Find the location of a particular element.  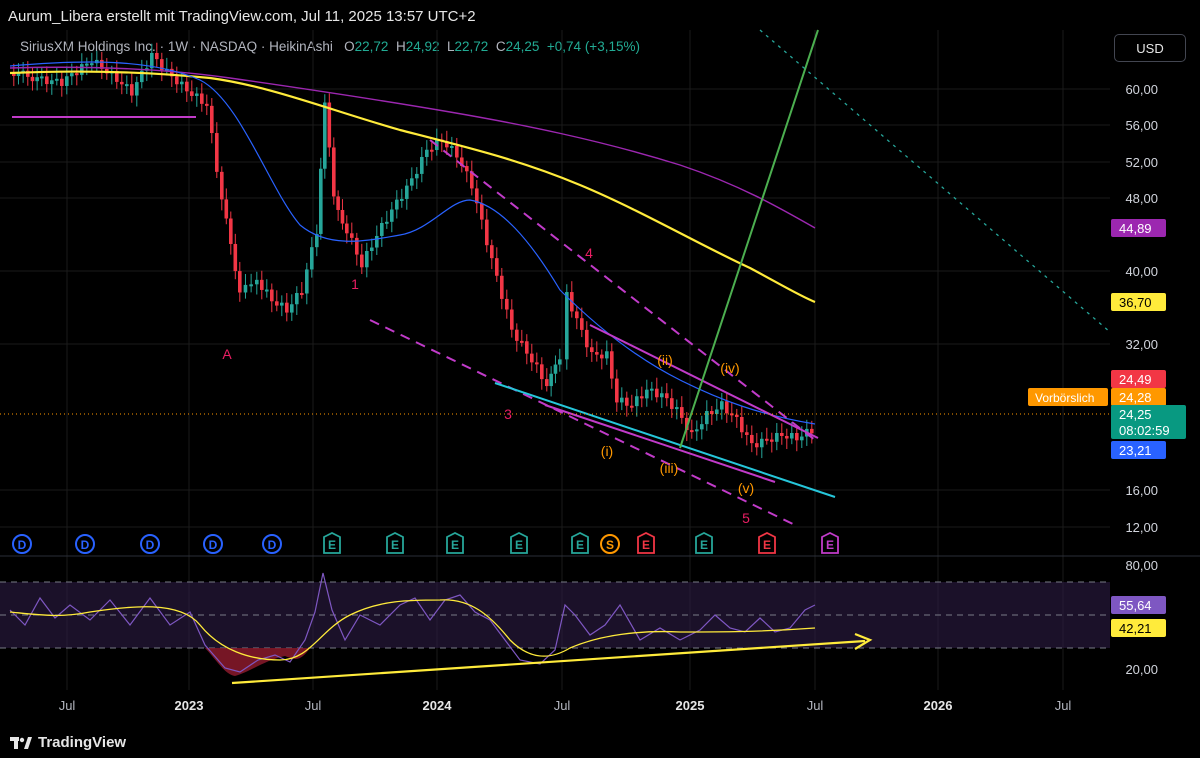

badge-high-box is located at coordinates (1138, 379).